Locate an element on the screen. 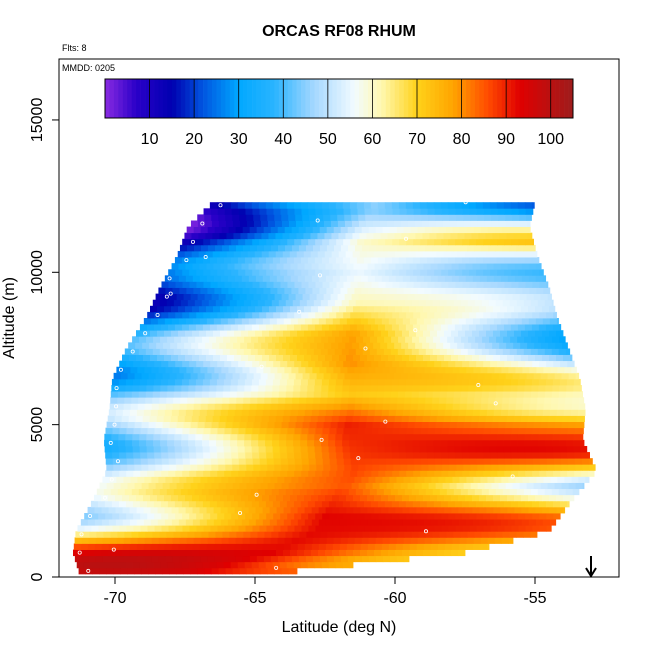 The height and width of the screenshot is (650, 650). colorbar-swatch is located at coordinates (290, 98).